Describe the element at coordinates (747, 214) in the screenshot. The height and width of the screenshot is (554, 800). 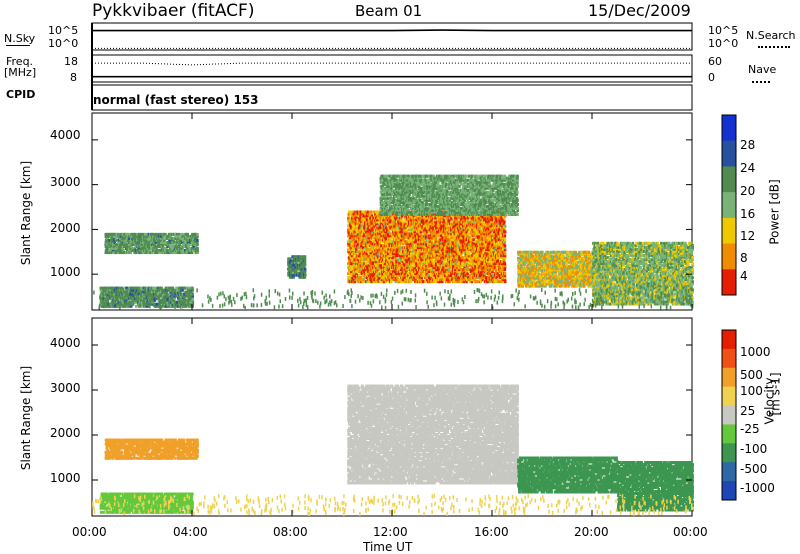
I see `power-cbar-tick: 16` at that location.